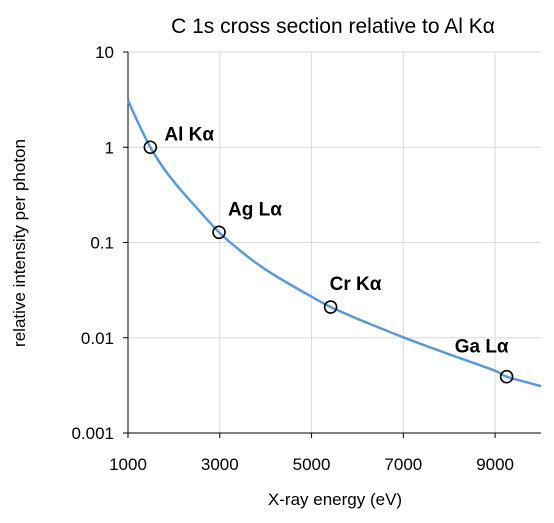 This screenshot has height=523, width=554. What do you see at coordinates (255, 209) in the screenshot?
I see `data-point-label: Ag Lα` at bounding box center [255, 209].